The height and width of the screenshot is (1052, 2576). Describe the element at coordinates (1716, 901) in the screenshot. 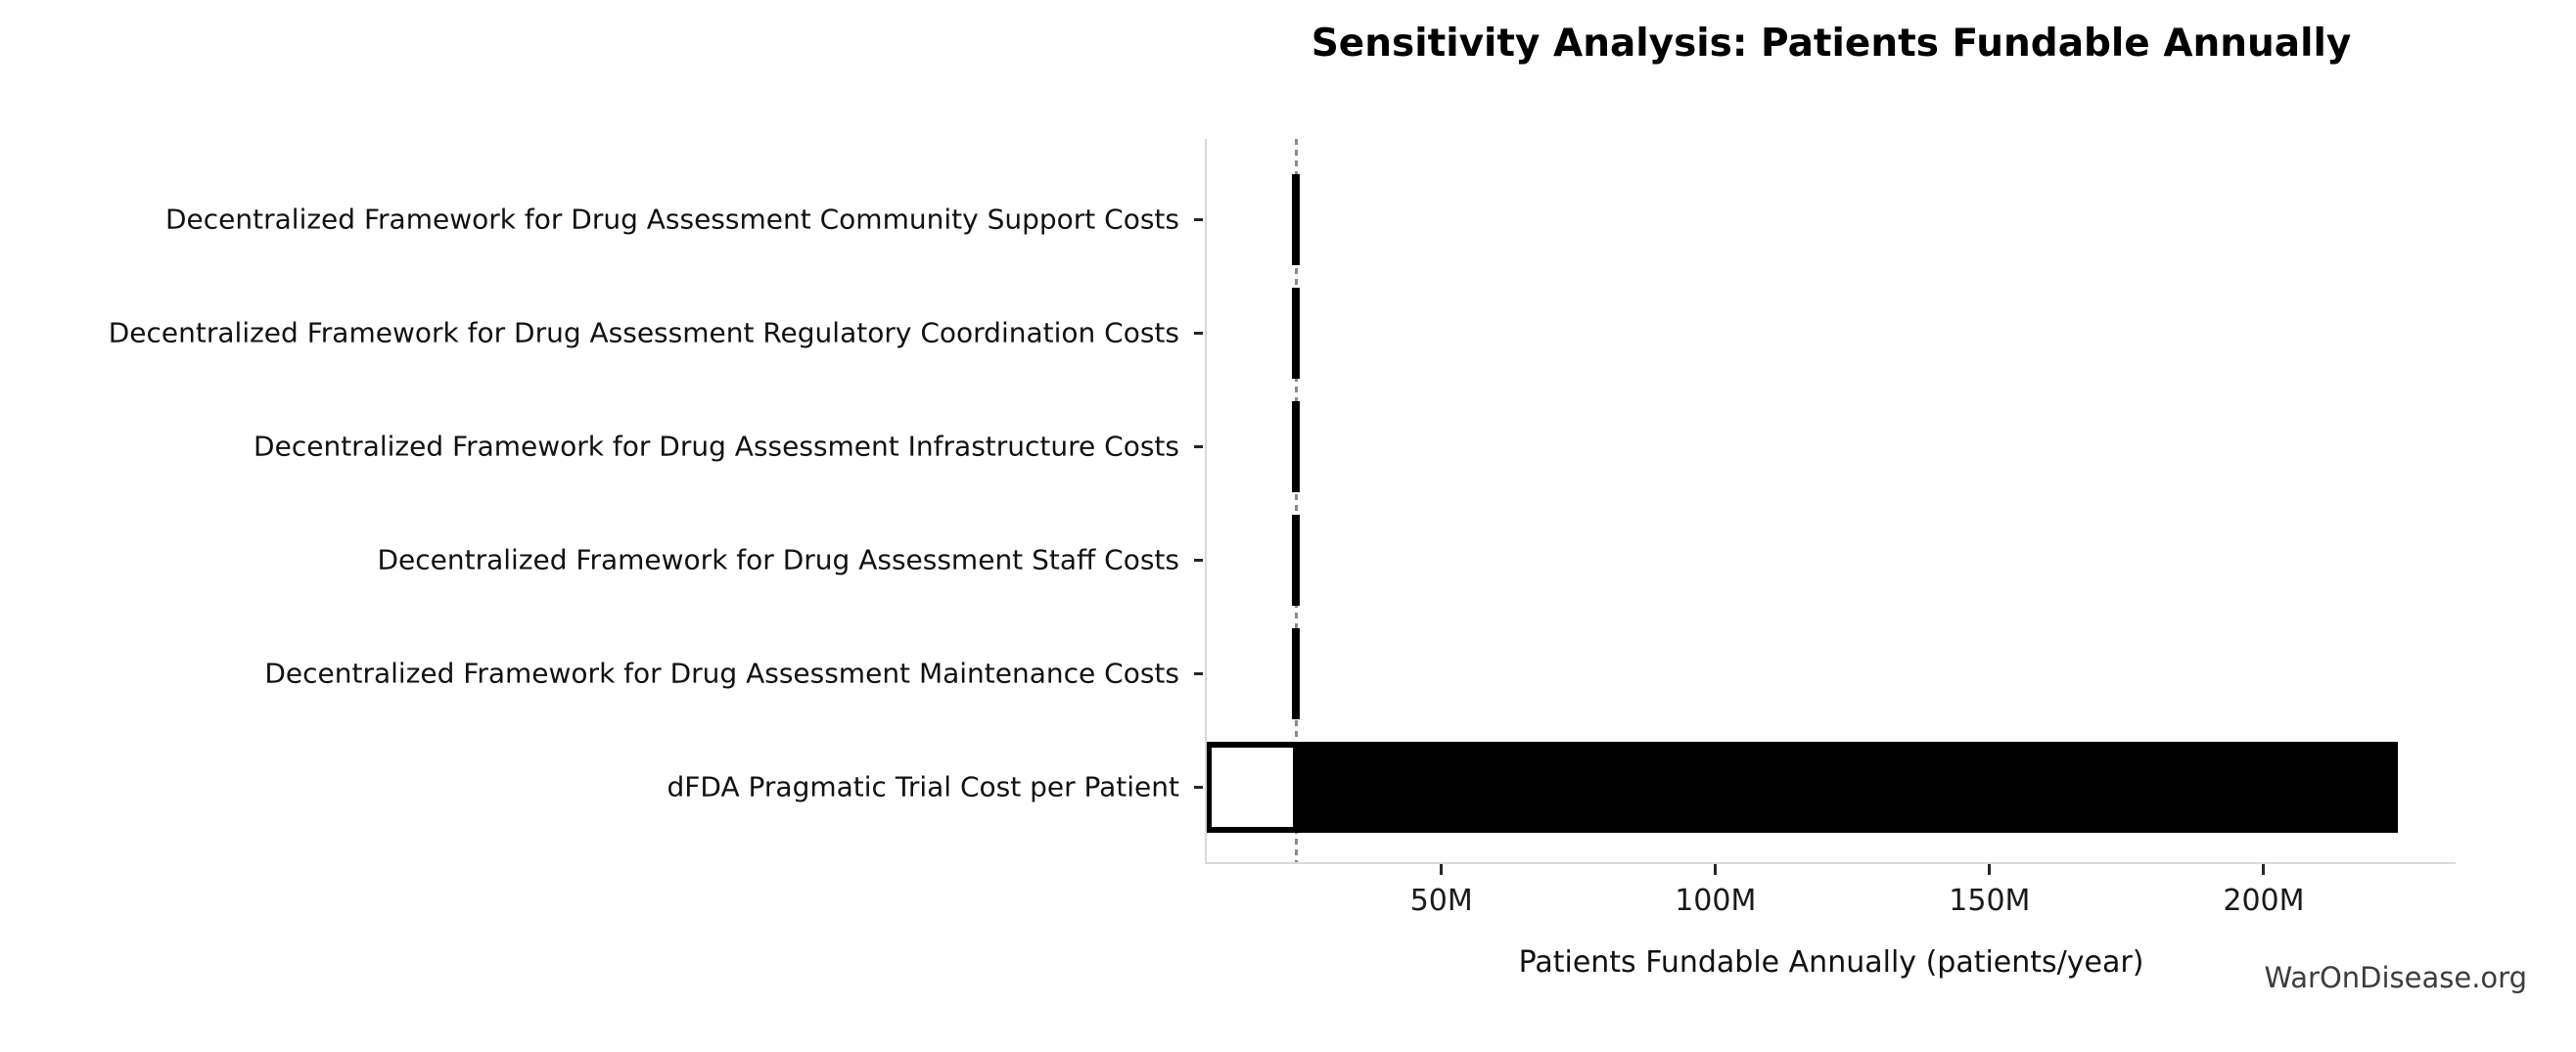

I see `x-axis-tick-label: 100M` at that location.